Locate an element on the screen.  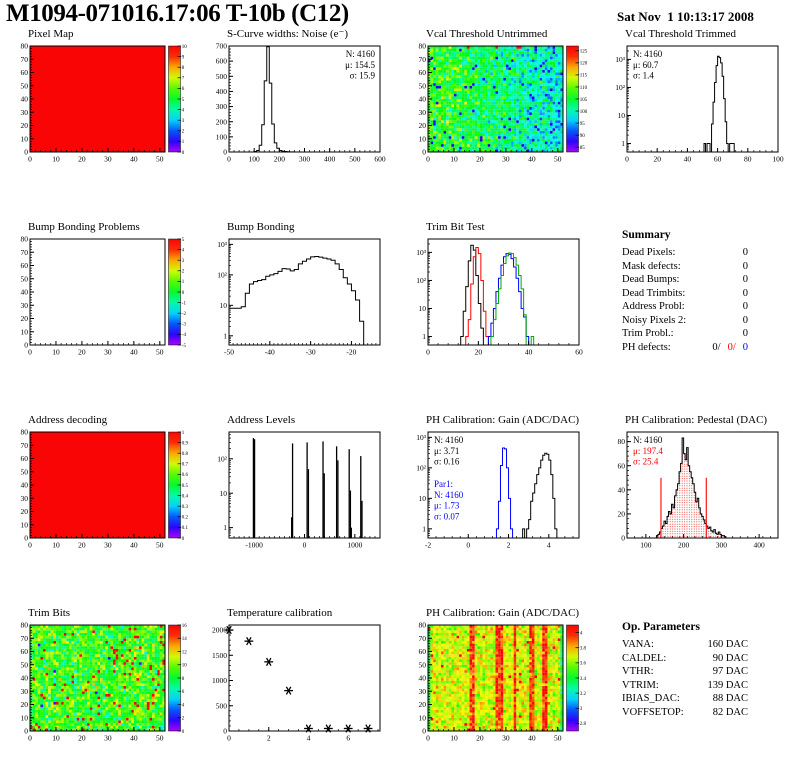
summary-row: Dead Pixels:0 is located at coordinates (685, 253).